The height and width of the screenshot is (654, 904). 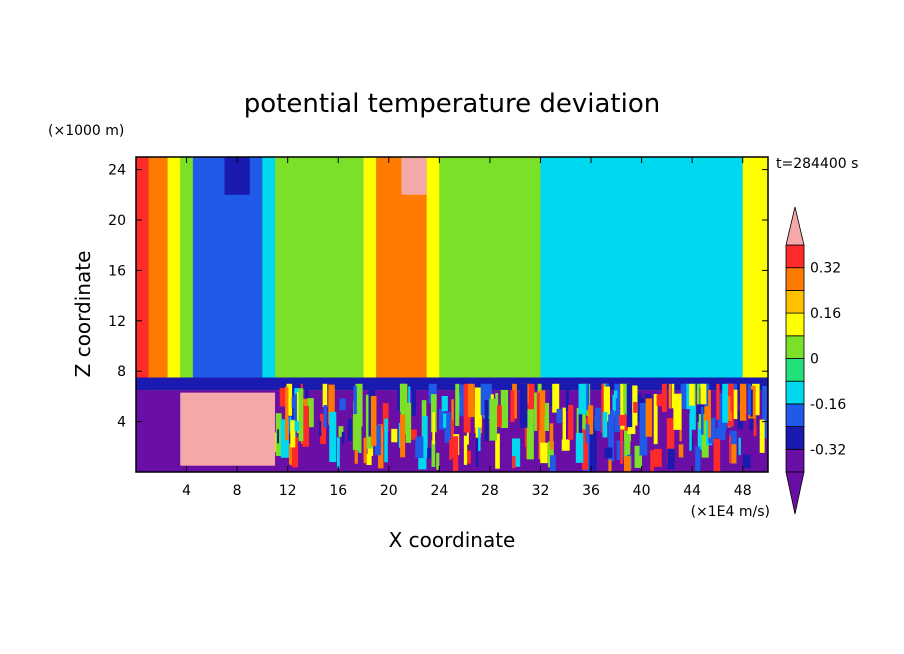 I want to click on colorbar-label: -0.16, so click(x=828, y=405).